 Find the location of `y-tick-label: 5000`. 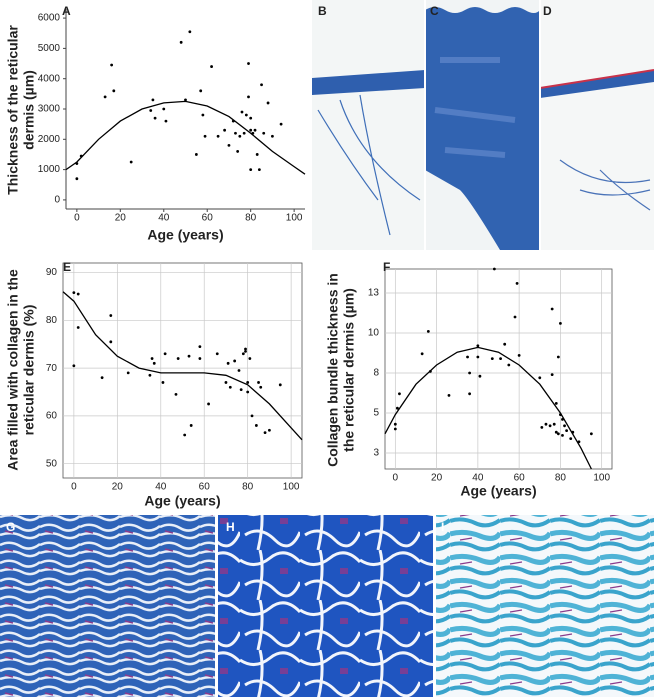

y-tick-label: 5000 is located at coordinates (49, 48).